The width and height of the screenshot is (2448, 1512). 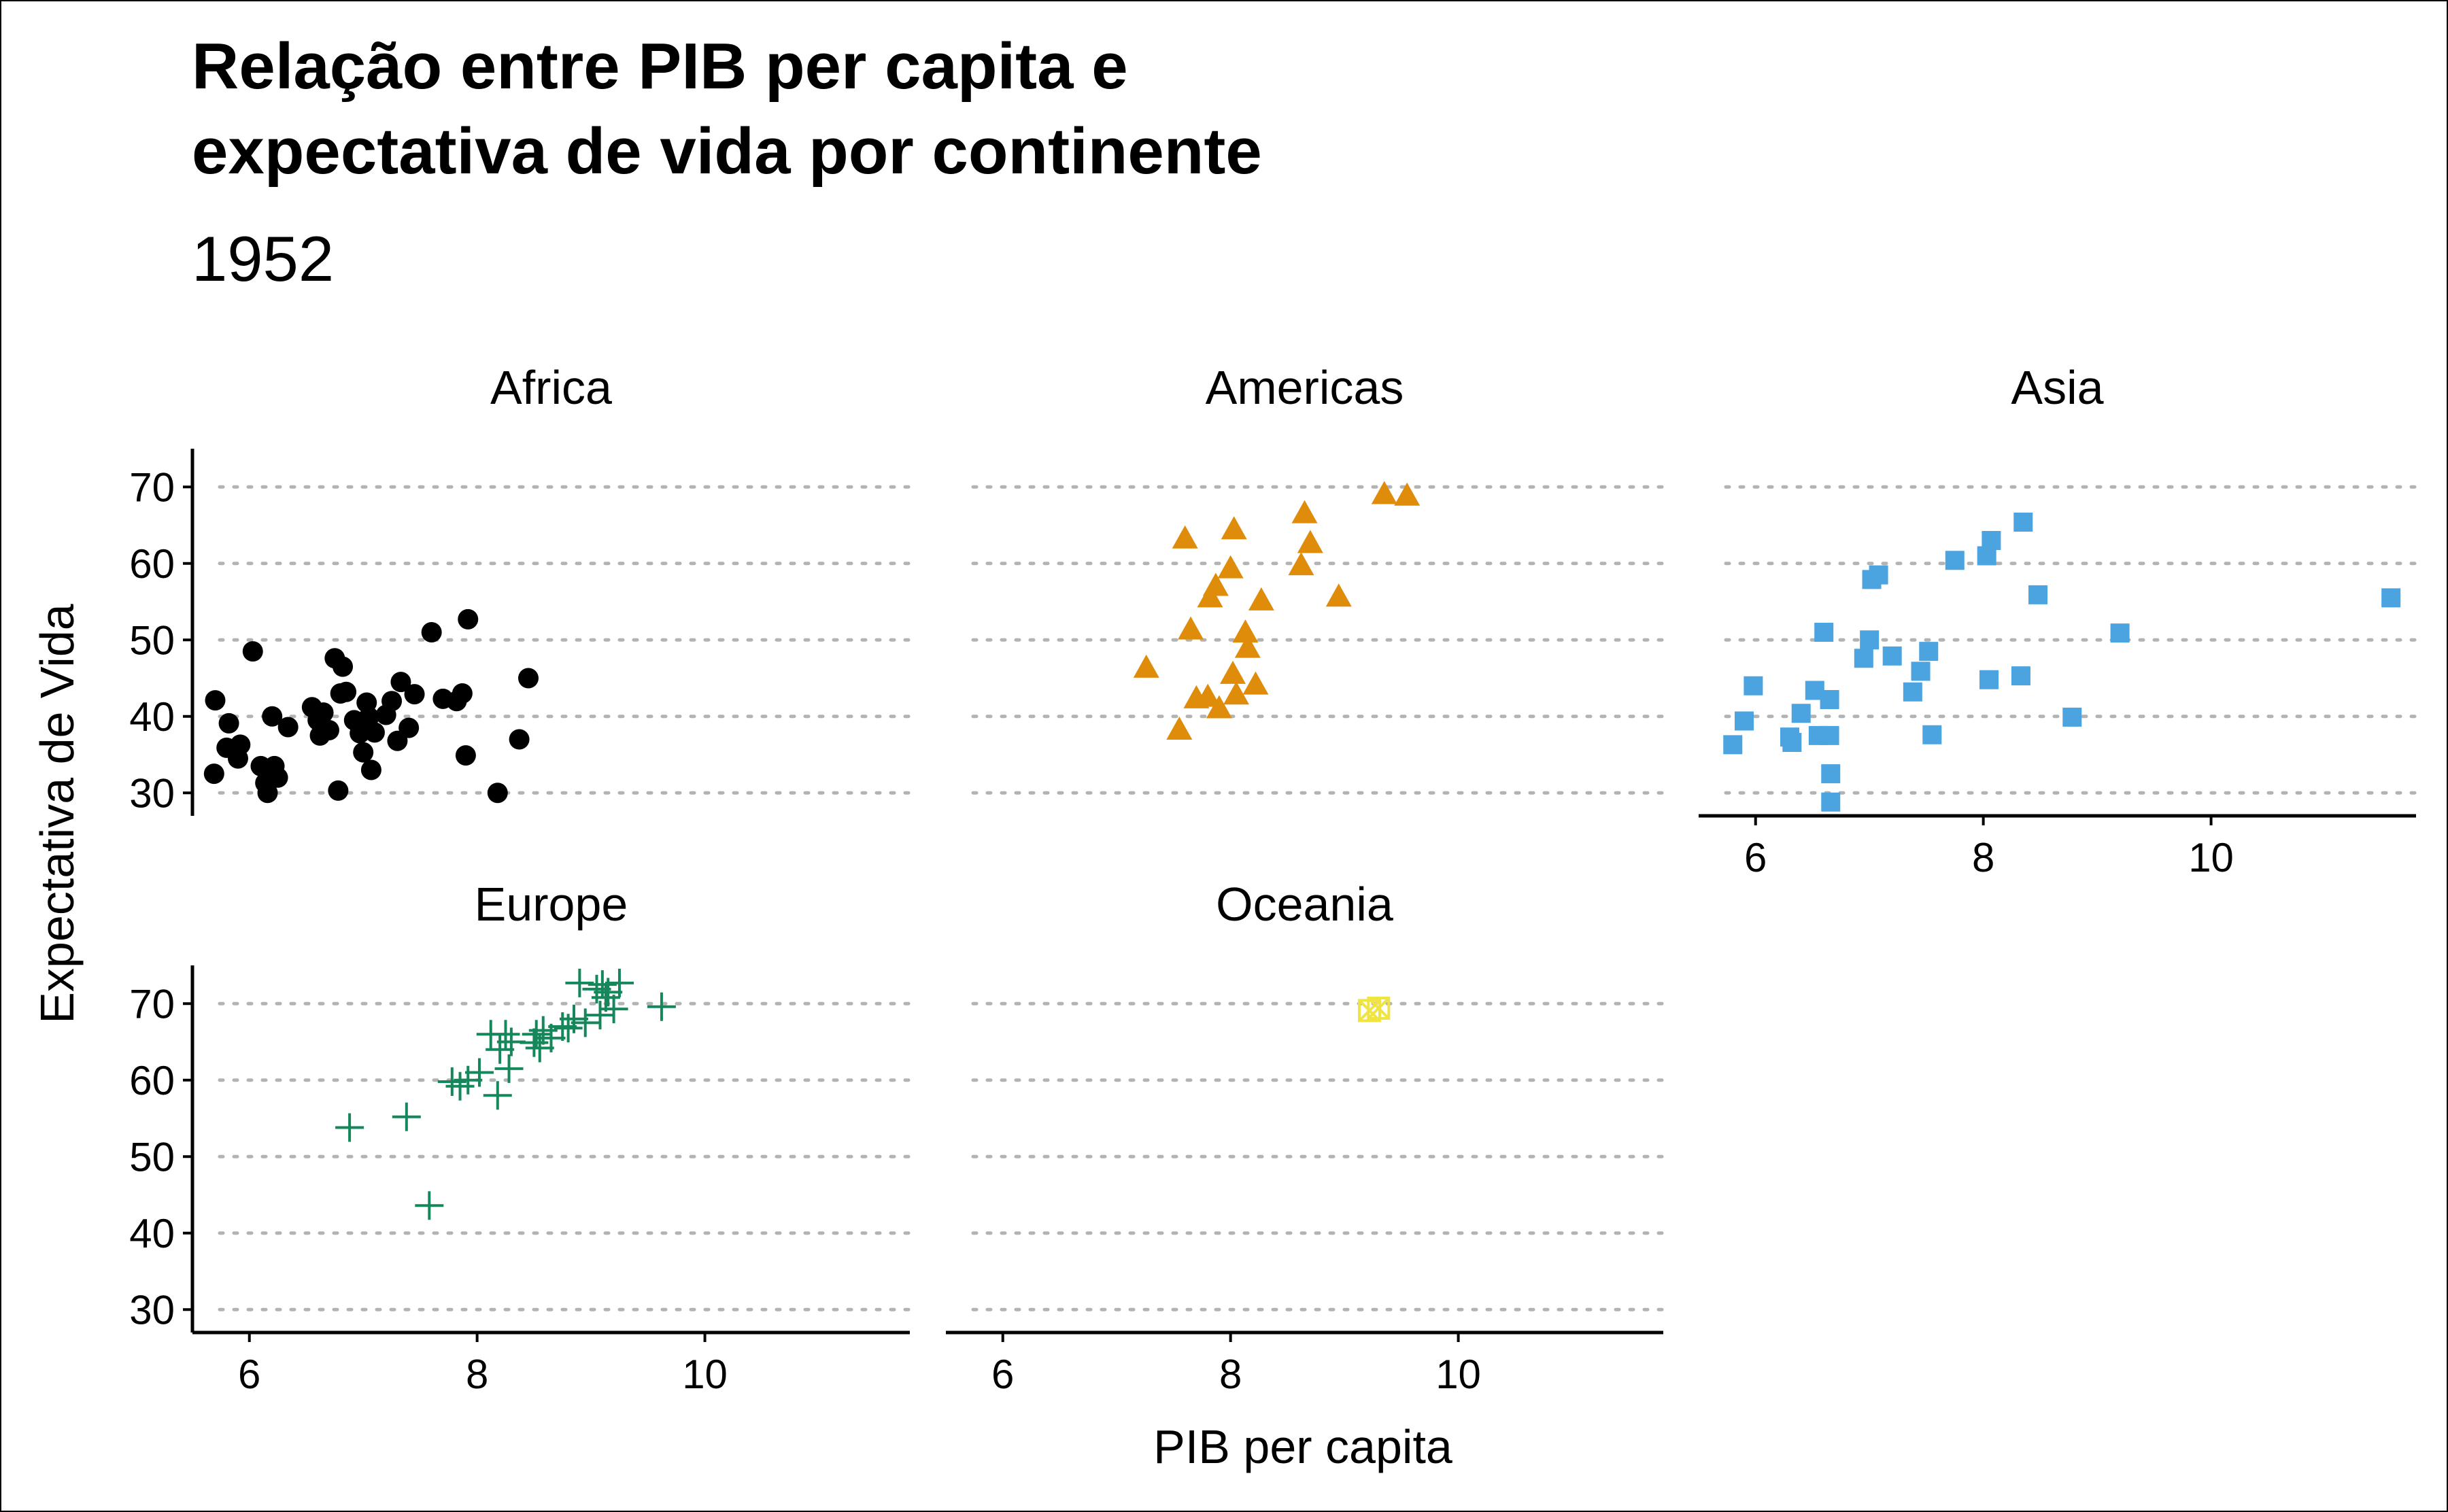 I want to click on chart-title-line-1: Relação entre PIB per capita e, so click(x=660, y=66).